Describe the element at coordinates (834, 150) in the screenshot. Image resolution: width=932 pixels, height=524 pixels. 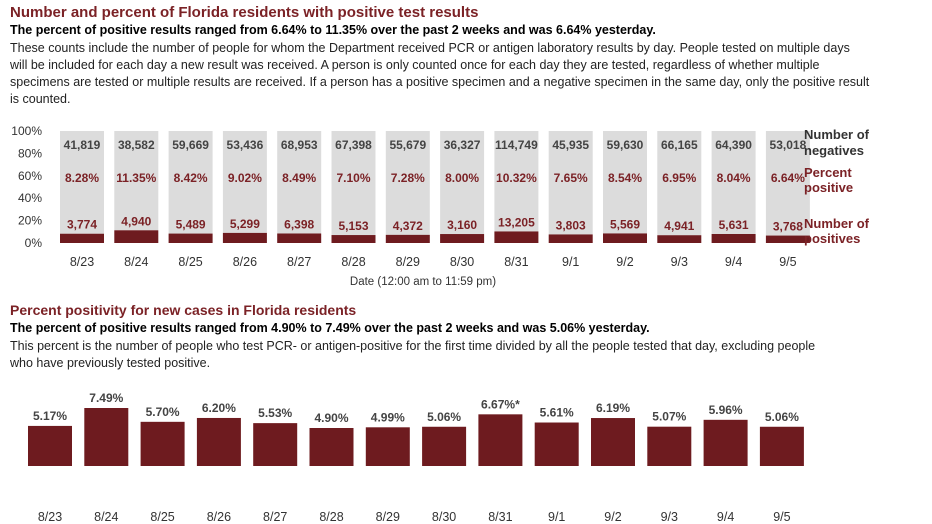
I see `legend-negatives-line2: negatives` at that location.